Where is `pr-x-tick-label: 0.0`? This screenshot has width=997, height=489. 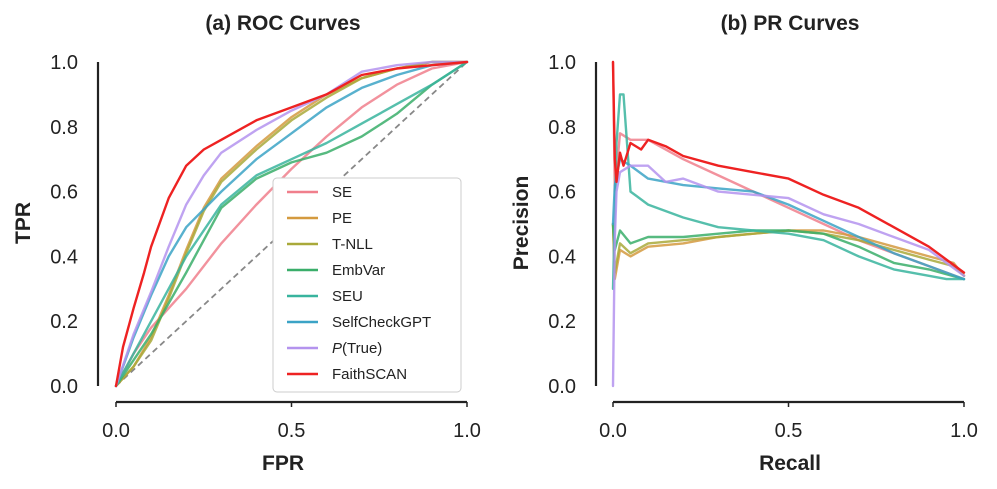
pr-x-tick-label: 0.0 is located at coordinates (613, 431).